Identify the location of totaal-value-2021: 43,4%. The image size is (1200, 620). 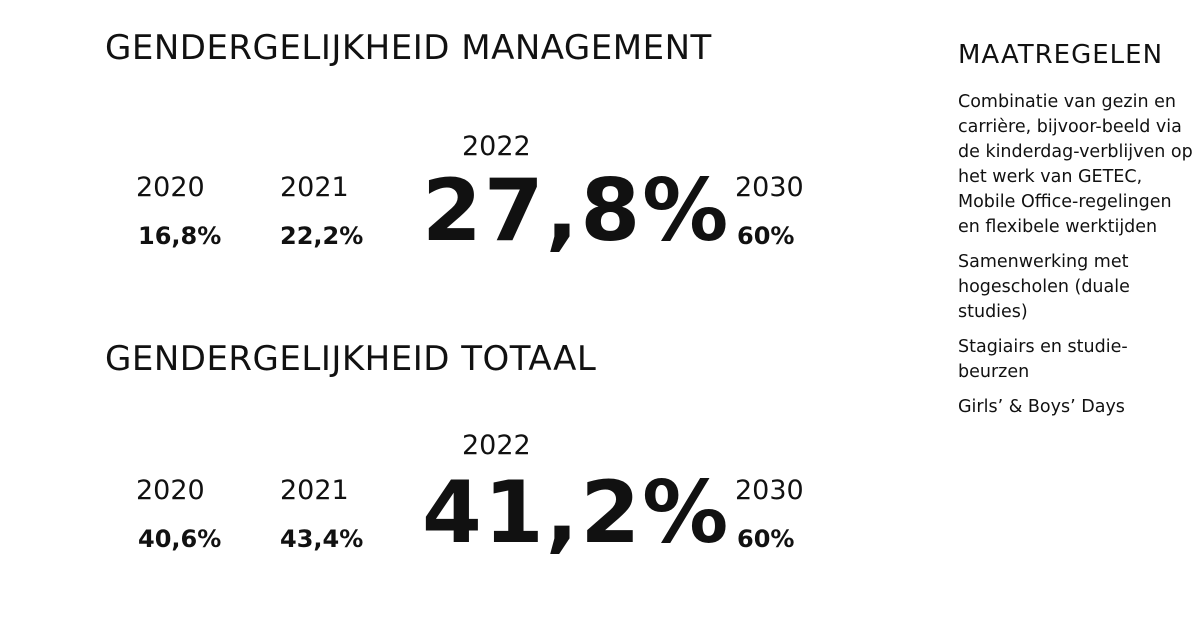
(322, 539).